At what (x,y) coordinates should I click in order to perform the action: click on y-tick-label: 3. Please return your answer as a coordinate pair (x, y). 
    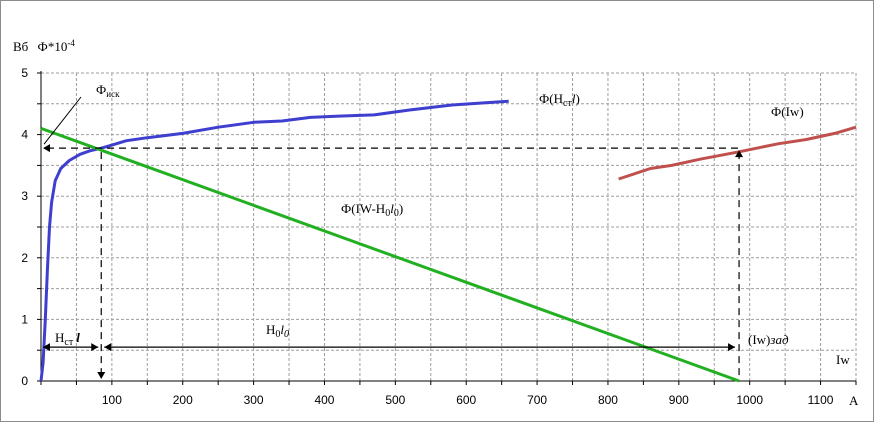
    Looking at the image, I should click on (24, 196).